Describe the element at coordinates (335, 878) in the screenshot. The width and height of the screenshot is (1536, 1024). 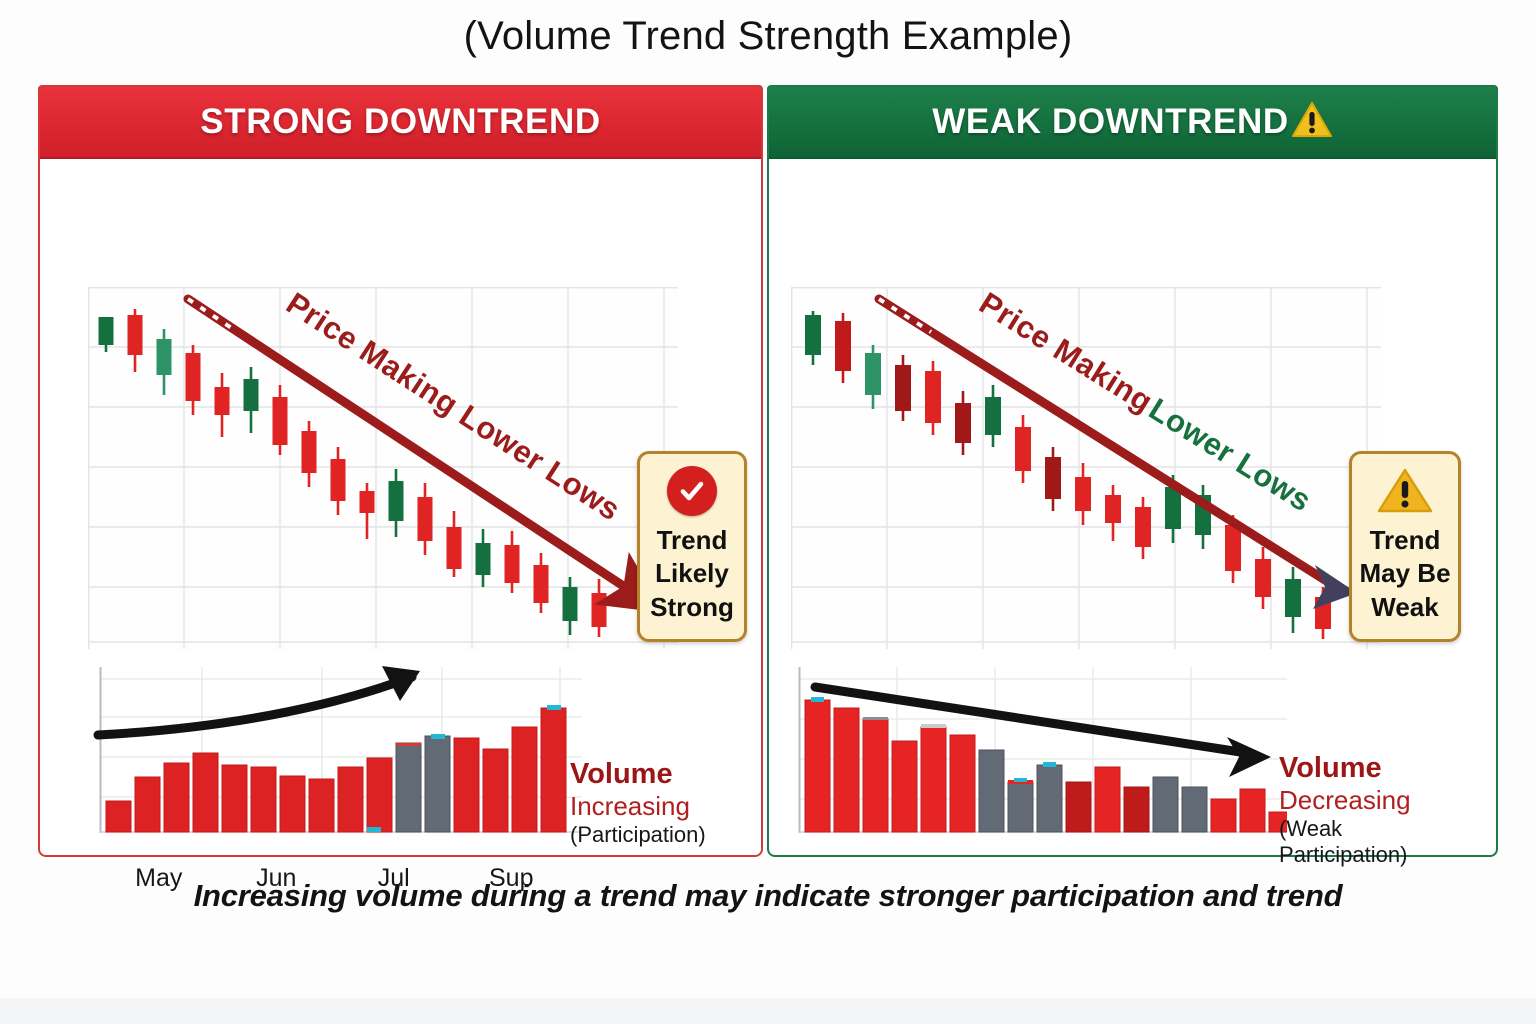
I see `left-month-axis: May Jun Jul Sup` at that location.